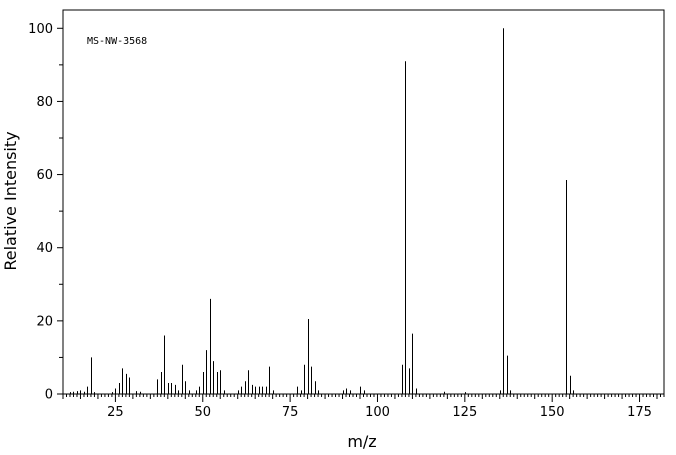  What do you see at coordinates (290, 412) in the screenshot?
I see `x-tick-label: 75` at bounding box center [290, 412].